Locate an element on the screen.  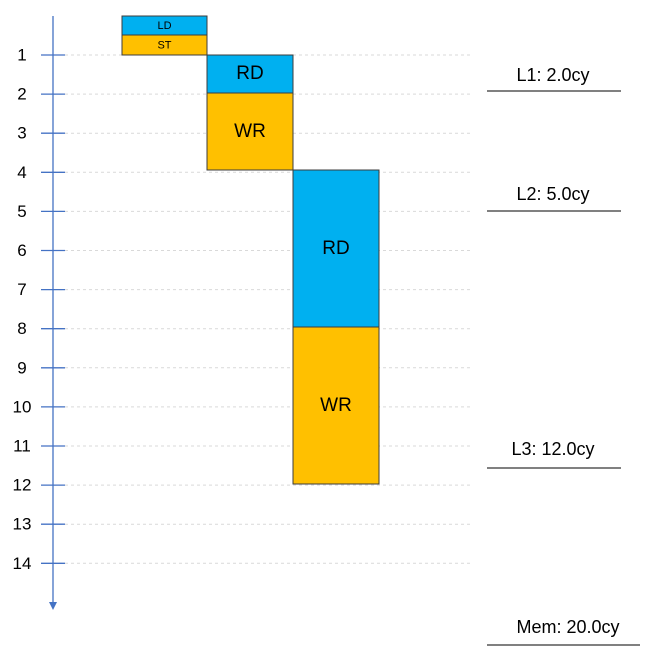
time-axis-tick-label: 14 is located at coordinates (22, 563).